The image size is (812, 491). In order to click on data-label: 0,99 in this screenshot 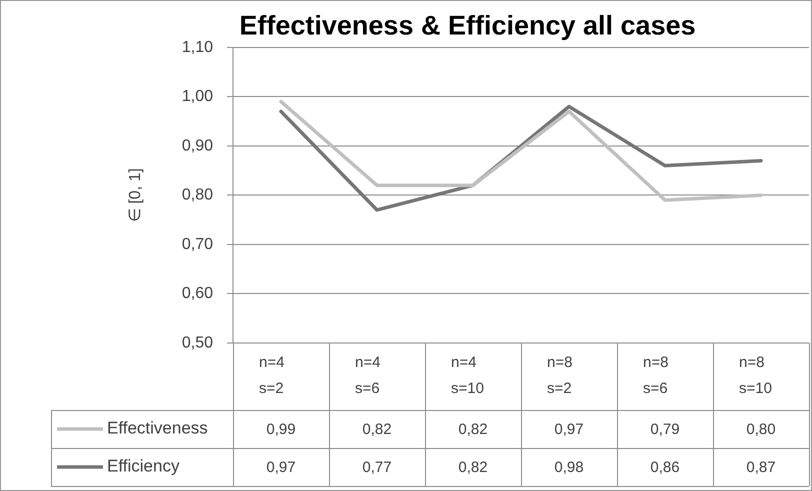, I will do `click(281, 429)`.